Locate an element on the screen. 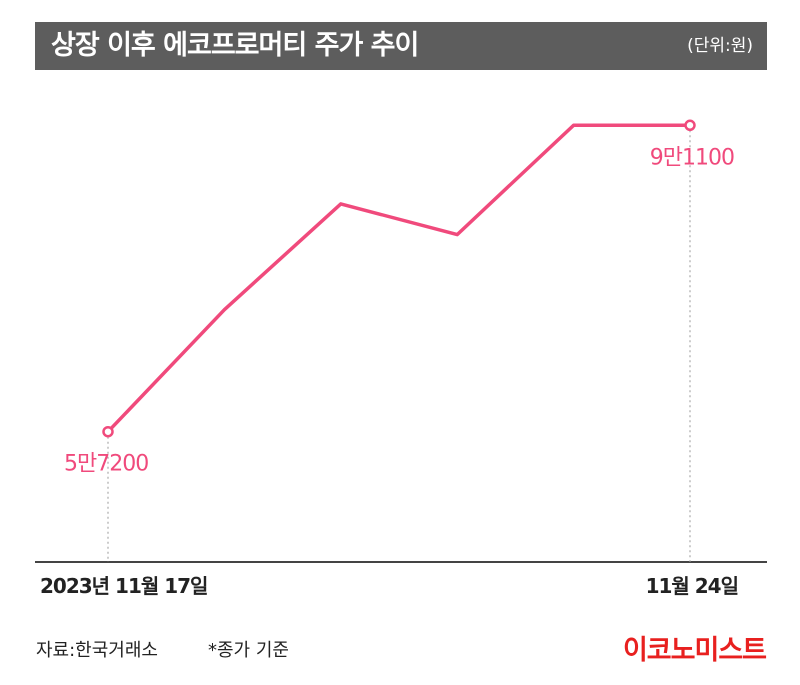 The height and width of the screenshot is (685, 800). brand-logo: 이코노미스트 is located at coordinates (694, 650).